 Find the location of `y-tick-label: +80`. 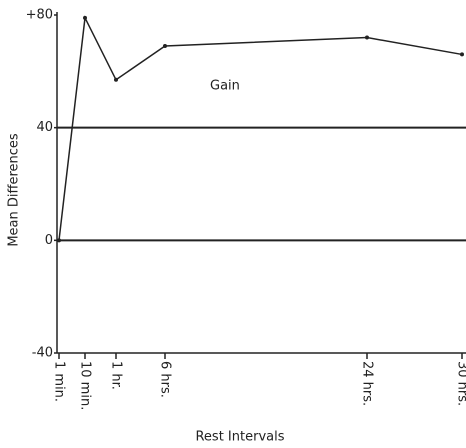

y-tick-label: +80 is located at coordinates (39, 15).